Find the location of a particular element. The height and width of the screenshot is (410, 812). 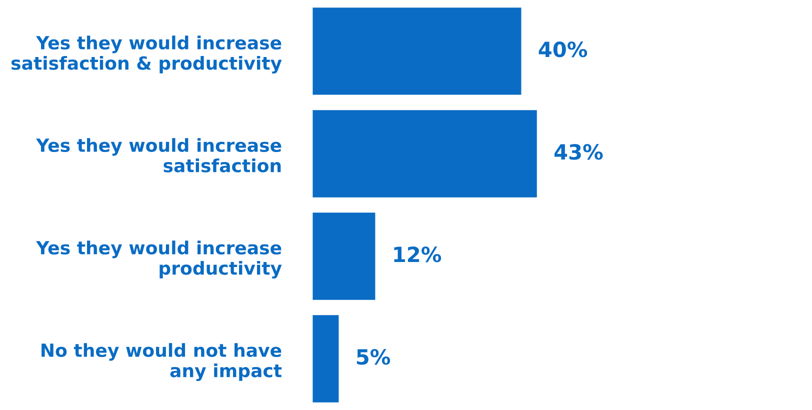

data-label: 5% is located at coordinates (373, 357).